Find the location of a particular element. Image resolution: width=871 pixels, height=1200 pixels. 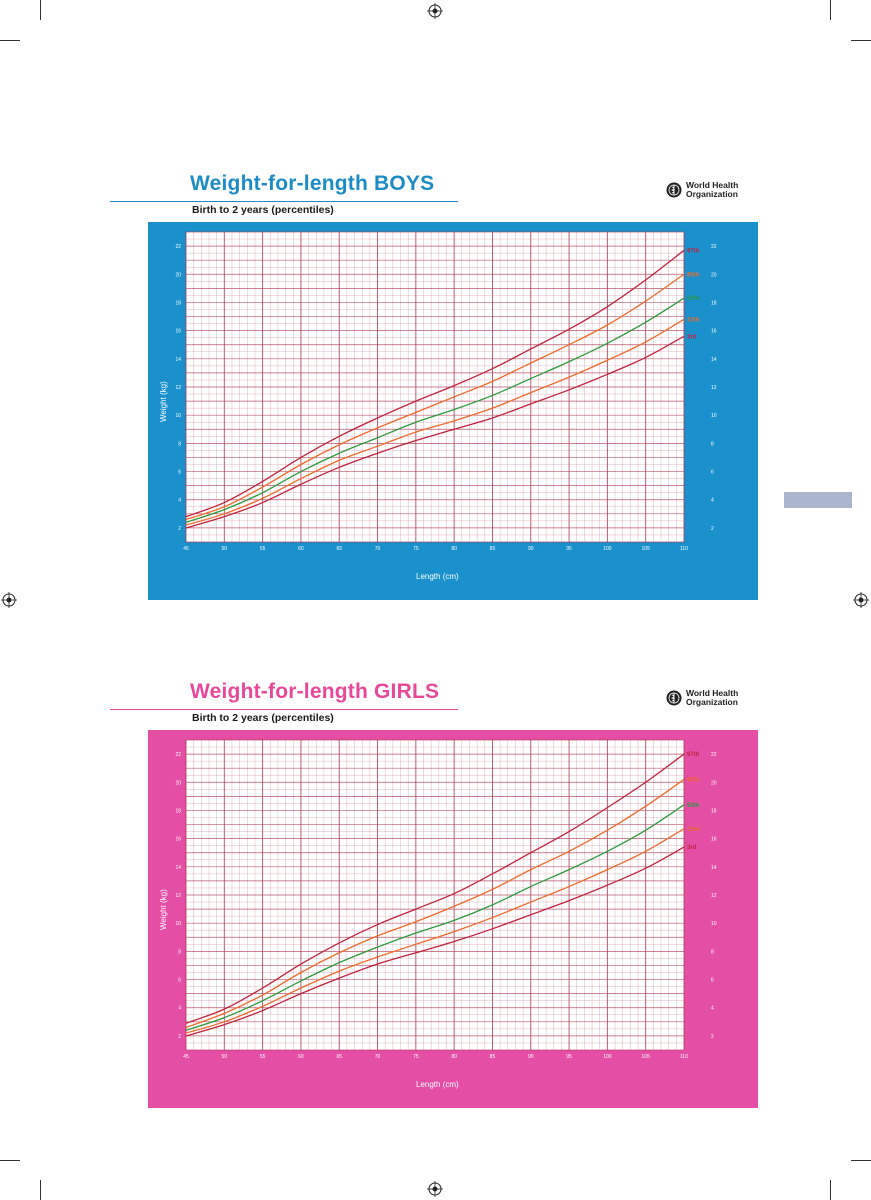

x-tick-label: 105 is located at coordinates (646, 549).